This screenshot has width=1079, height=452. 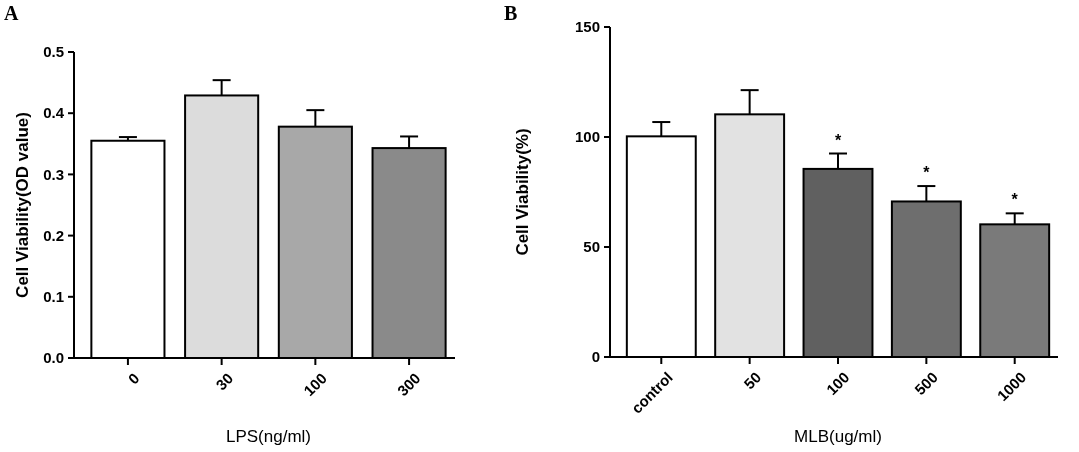 What do you see at coordinates (53, 174) in the screenshot?
I see `y-tick-label: 0.3` at bounding box center [53, 174].